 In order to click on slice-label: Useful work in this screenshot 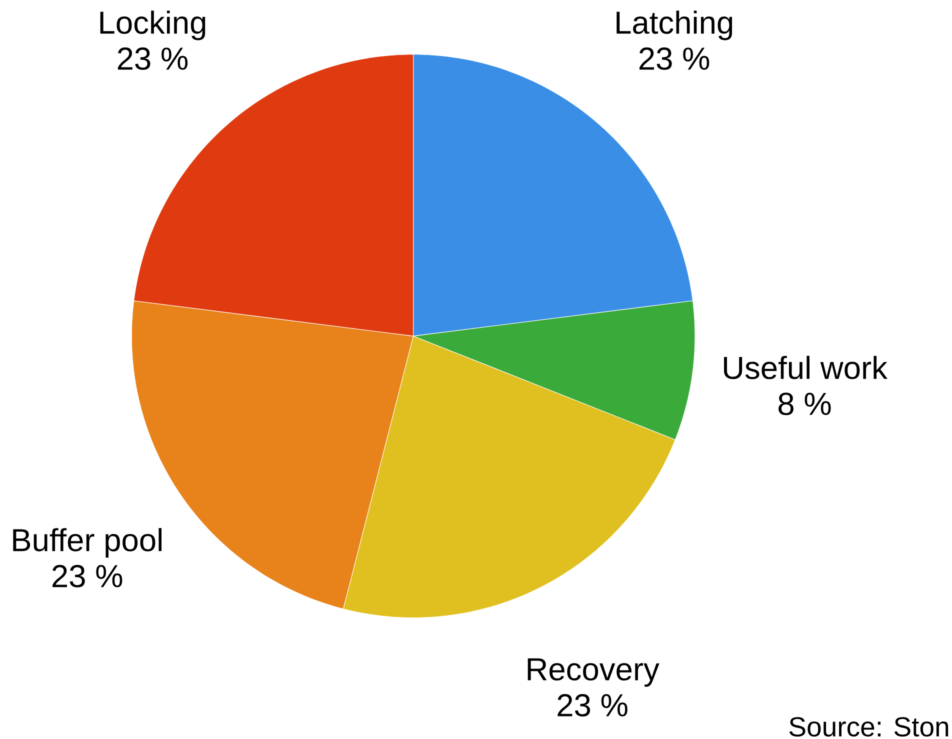, I will do `click(806, 368)`.